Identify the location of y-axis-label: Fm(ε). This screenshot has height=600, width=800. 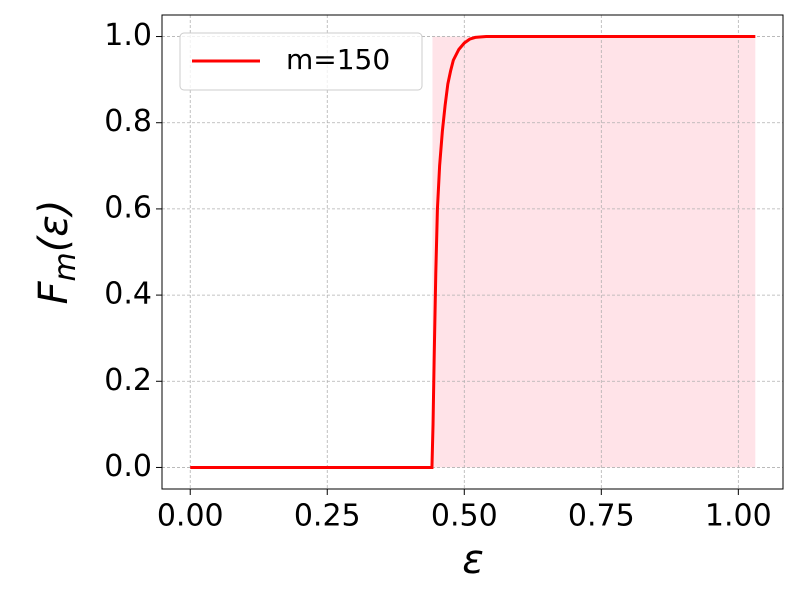
(57, 251).